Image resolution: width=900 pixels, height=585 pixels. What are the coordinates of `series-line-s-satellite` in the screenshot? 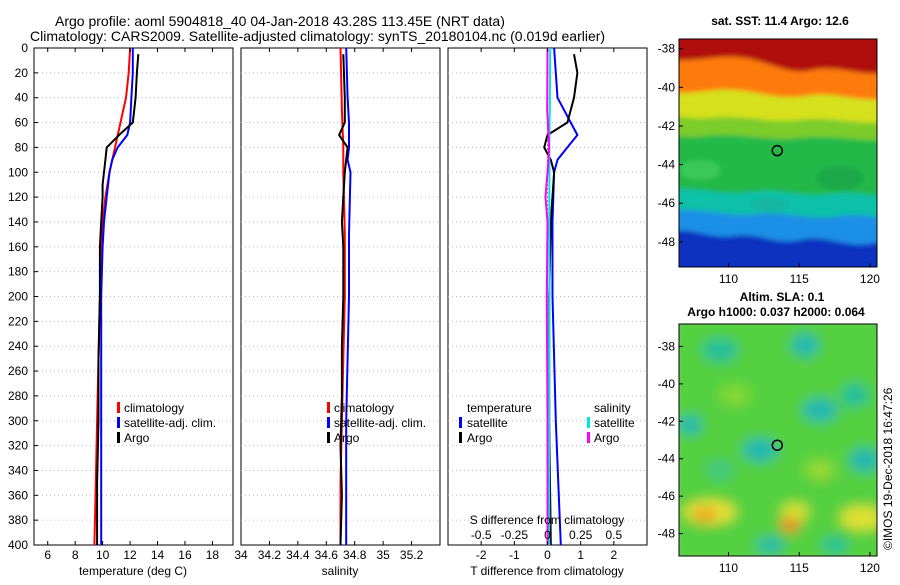 It's located at (550, 296).